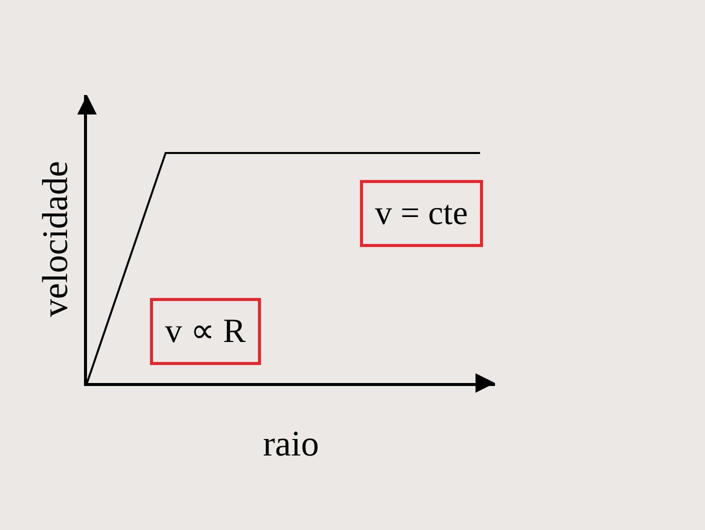  Describe the element at coordinates (421, 213) in the screenshot. I see `annotation: v = cte` at that location.